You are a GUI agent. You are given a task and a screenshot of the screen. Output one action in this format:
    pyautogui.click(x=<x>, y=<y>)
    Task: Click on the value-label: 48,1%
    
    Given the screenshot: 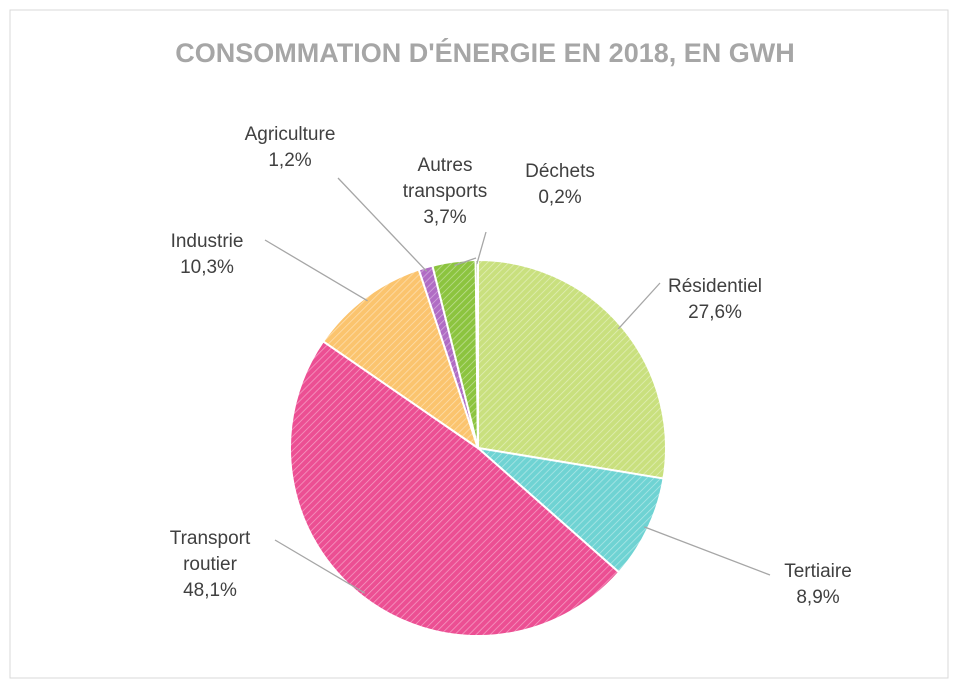 What is the action you would take?
    pyautogui.click(x=210, y=590)
    